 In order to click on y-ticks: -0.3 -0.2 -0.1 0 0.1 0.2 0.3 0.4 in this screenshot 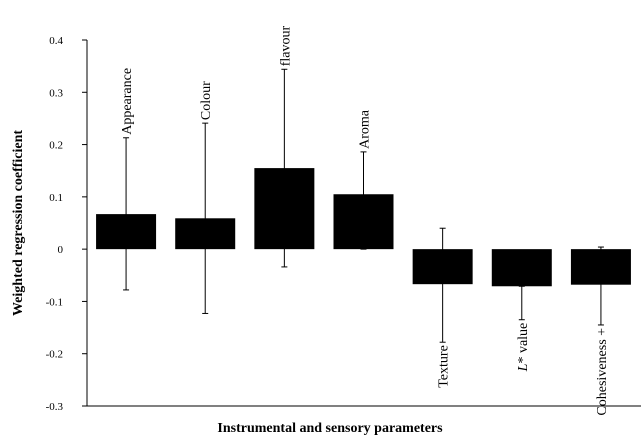, I will do `click(66, 224)`.